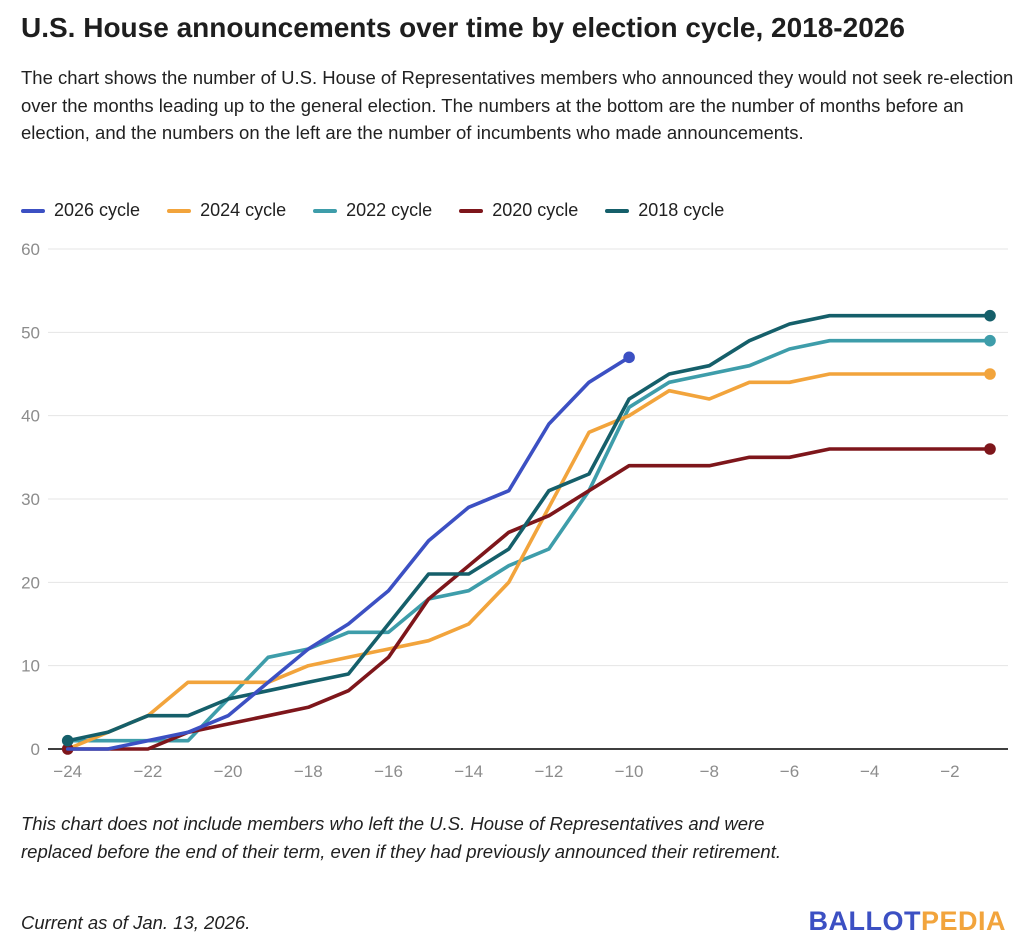  I want to click on legend-label: 2026 cycle, so click(97, 210).